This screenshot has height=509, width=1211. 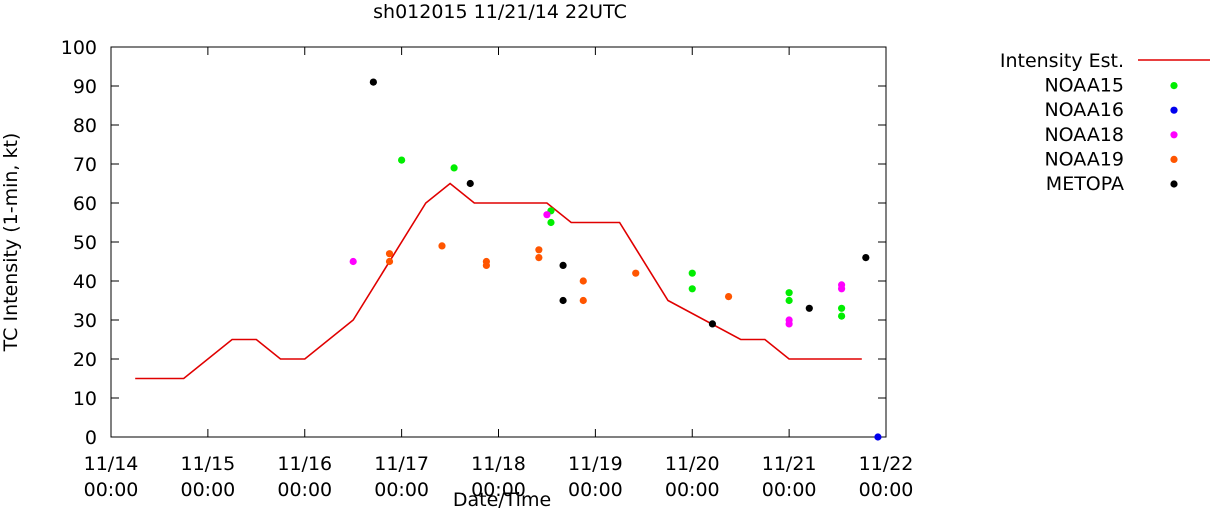 I want to click on x-tick-label-date: 11/20, so click(x=692, y=464).